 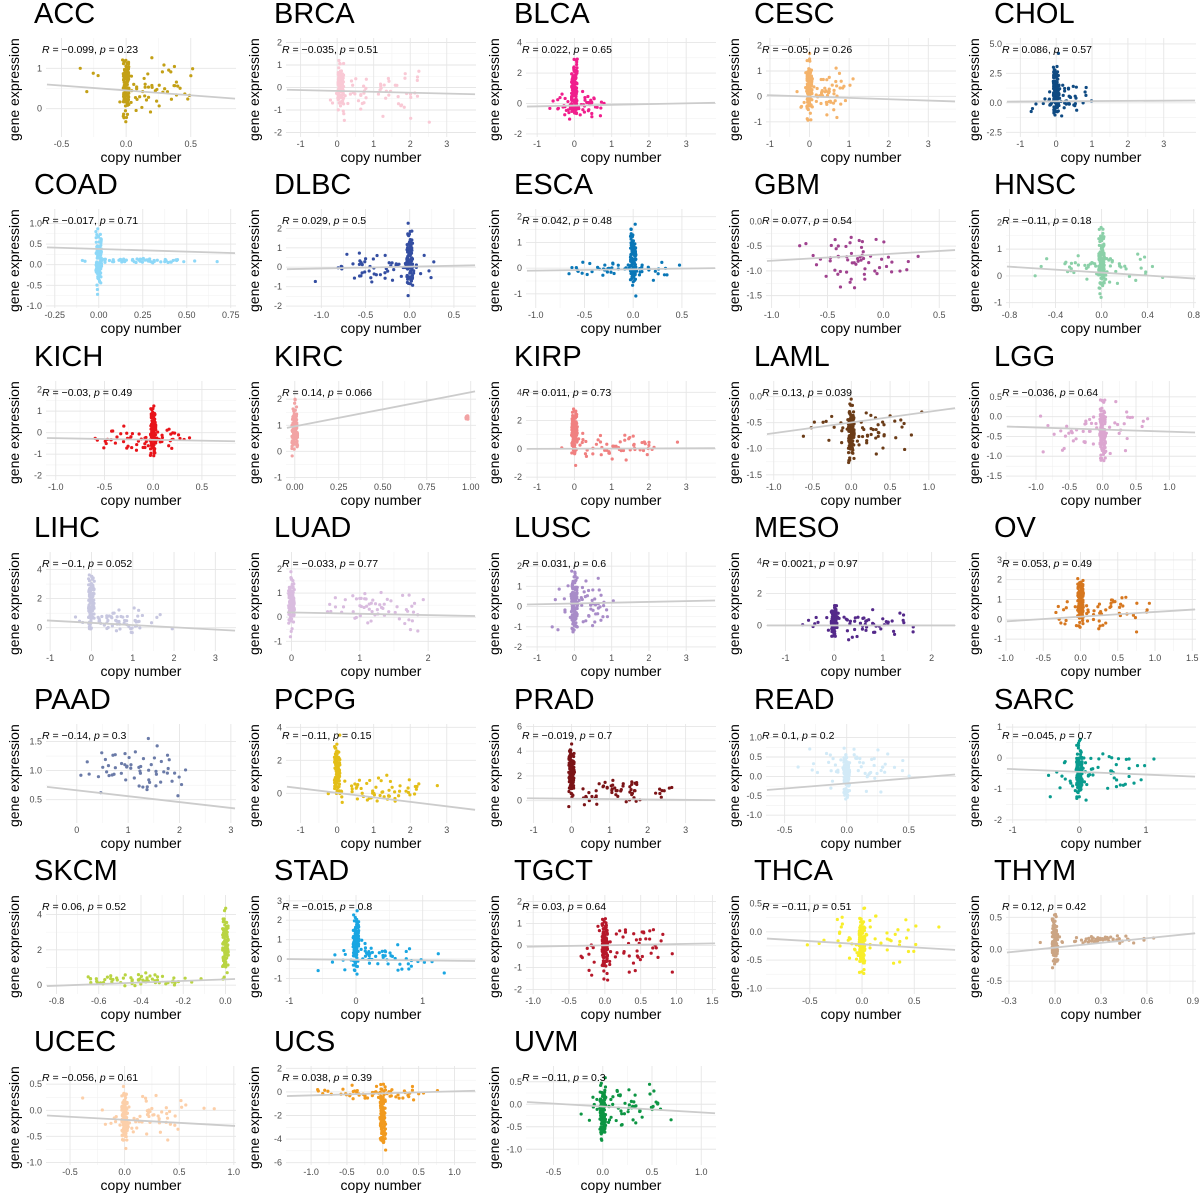 I want to click on x-tick-label: -1, so click(x=537, y=658).